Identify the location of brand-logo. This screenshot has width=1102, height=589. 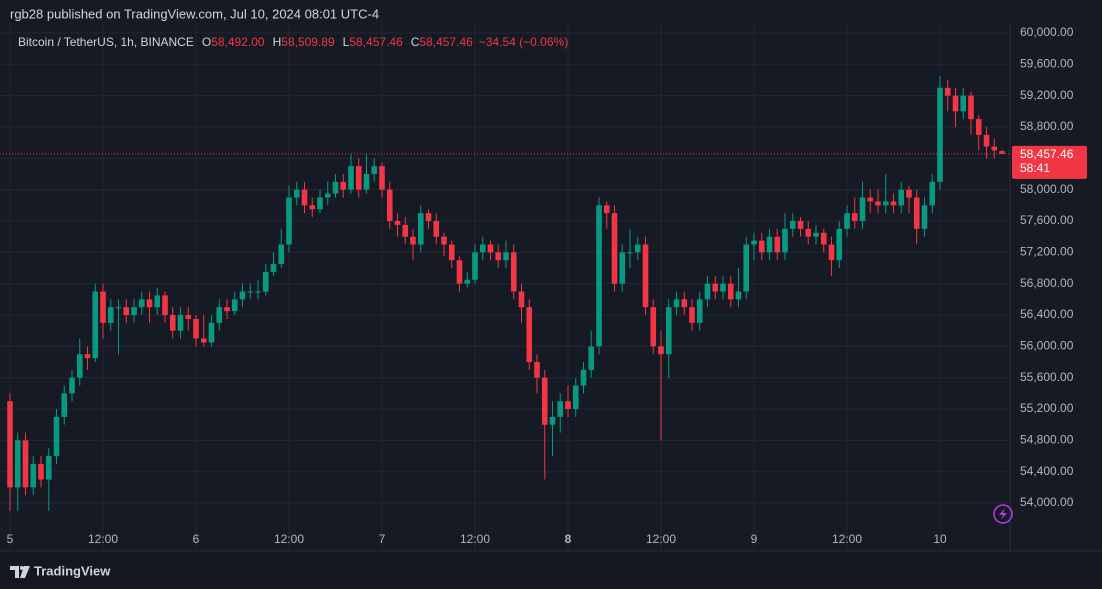
(20, 572).